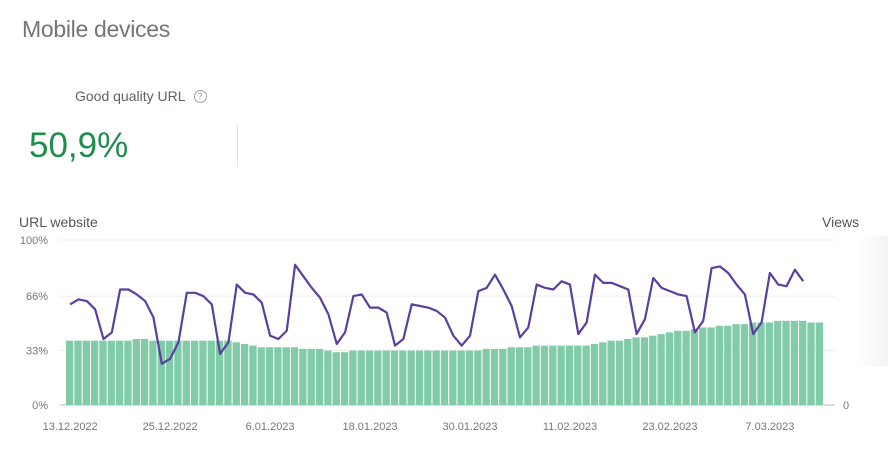  Describe the element at coordinates (70, 427) in the screenshot. I see `x-tick-label: 13.12.2022` at that location.